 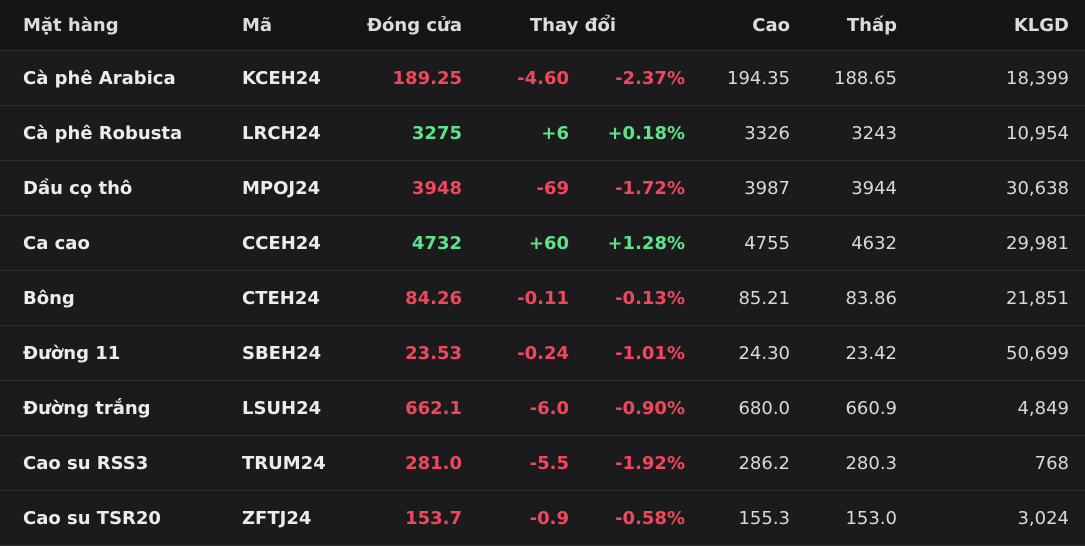 I want to click on price-change: -0.24, so click(x=543, y=353).